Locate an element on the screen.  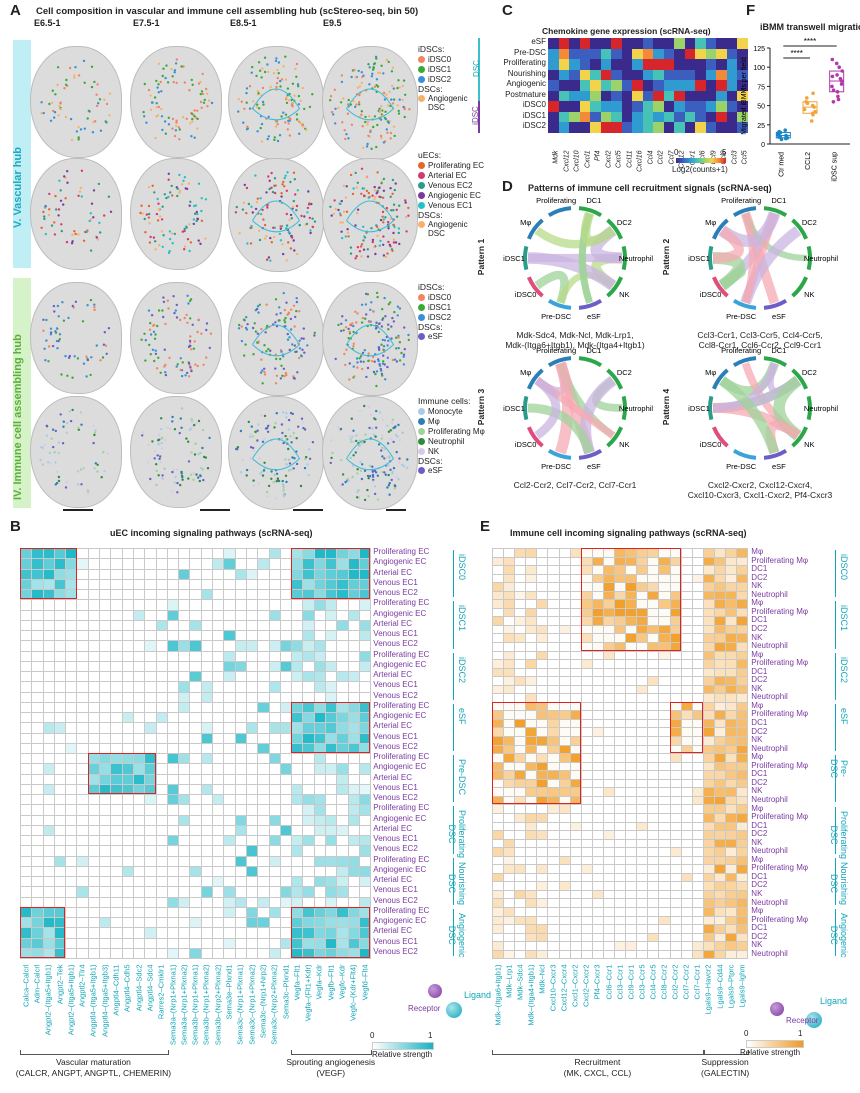
significance-left: **** is located at coordinates (796, 53).